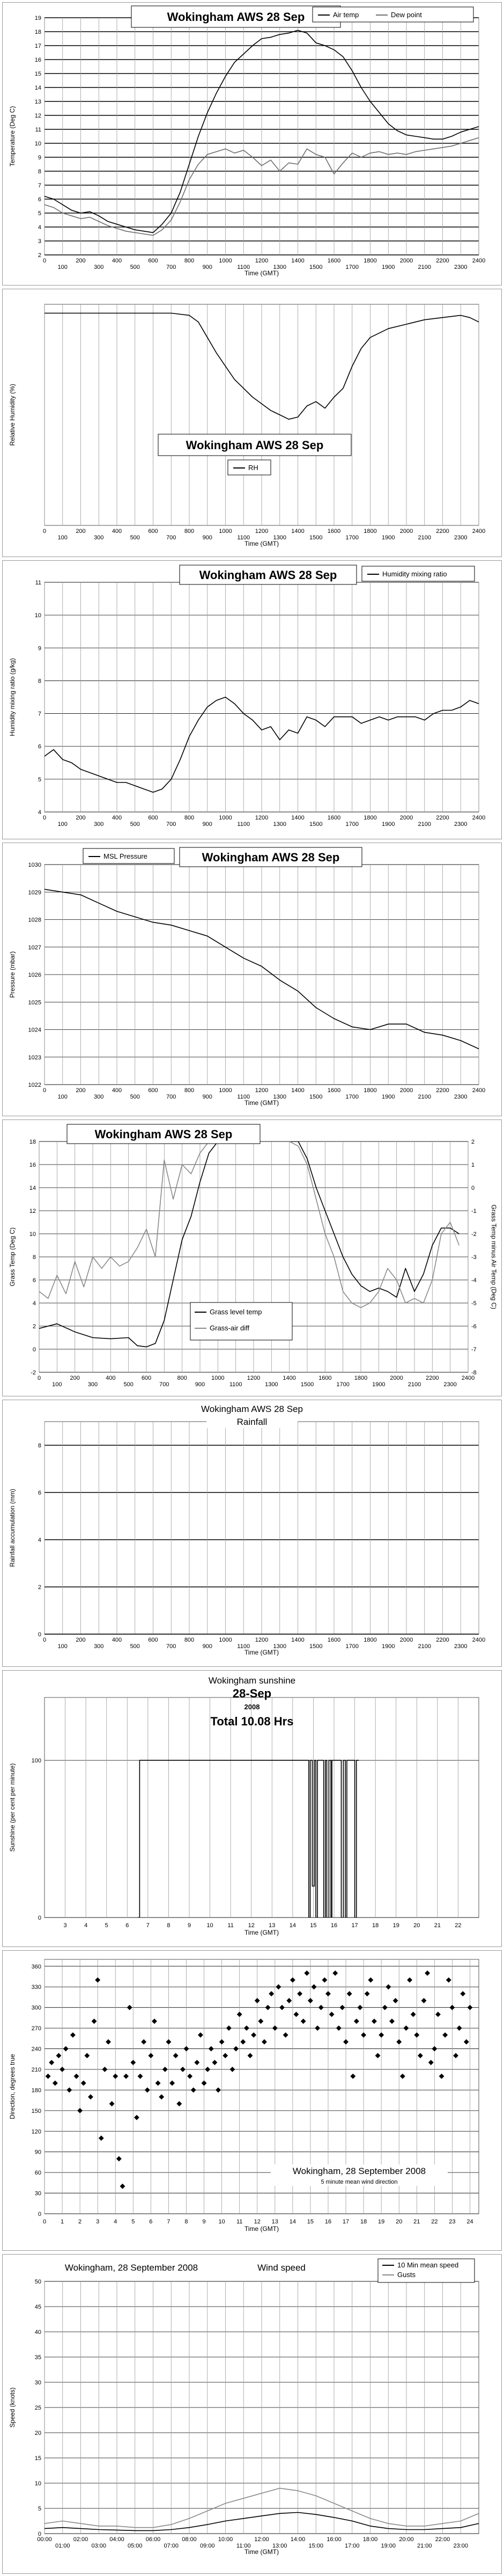 The height and width of the screenshot is (2576, 504). What do you see at coordinates (189, 2539) in the screenshot?
I see `x-tick-label: 08:00` at bounding box center [189, 2539].